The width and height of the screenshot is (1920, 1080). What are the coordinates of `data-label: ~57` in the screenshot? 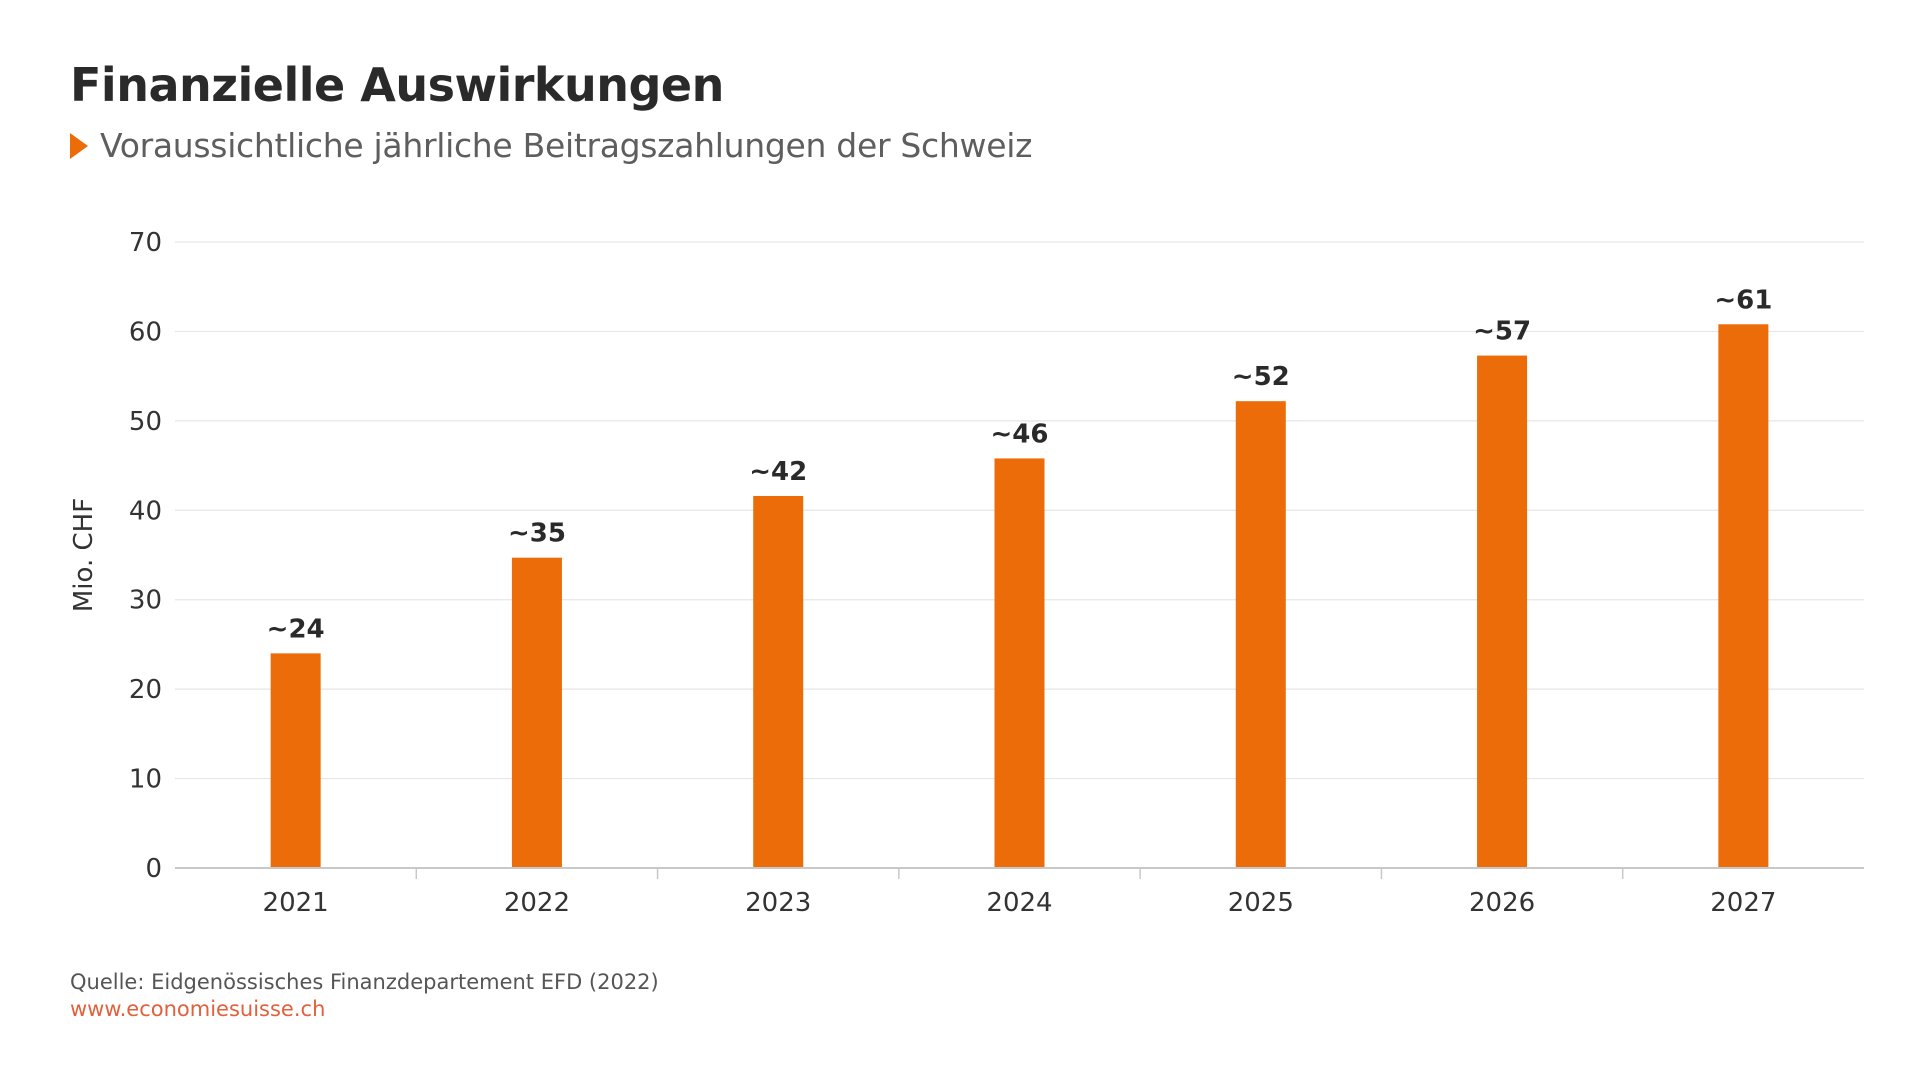 It's located at (1502, 332).